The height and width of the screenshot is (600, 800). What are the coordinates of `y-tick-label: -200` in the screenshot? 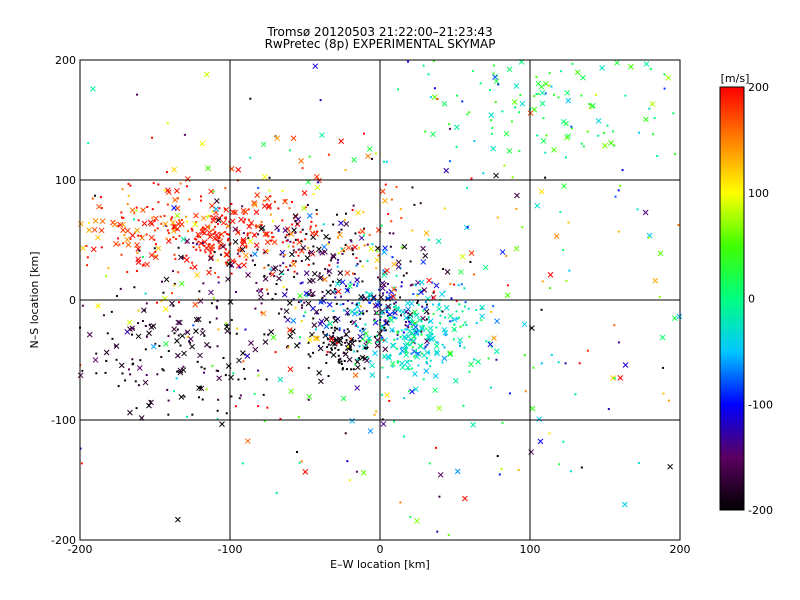 It's located at (63, 540).